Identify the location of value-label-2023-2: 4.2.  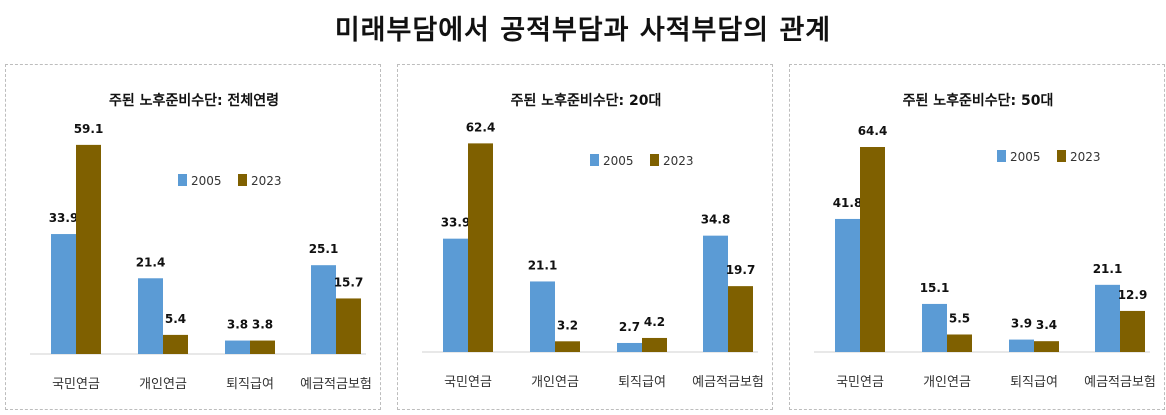
(654, 322).